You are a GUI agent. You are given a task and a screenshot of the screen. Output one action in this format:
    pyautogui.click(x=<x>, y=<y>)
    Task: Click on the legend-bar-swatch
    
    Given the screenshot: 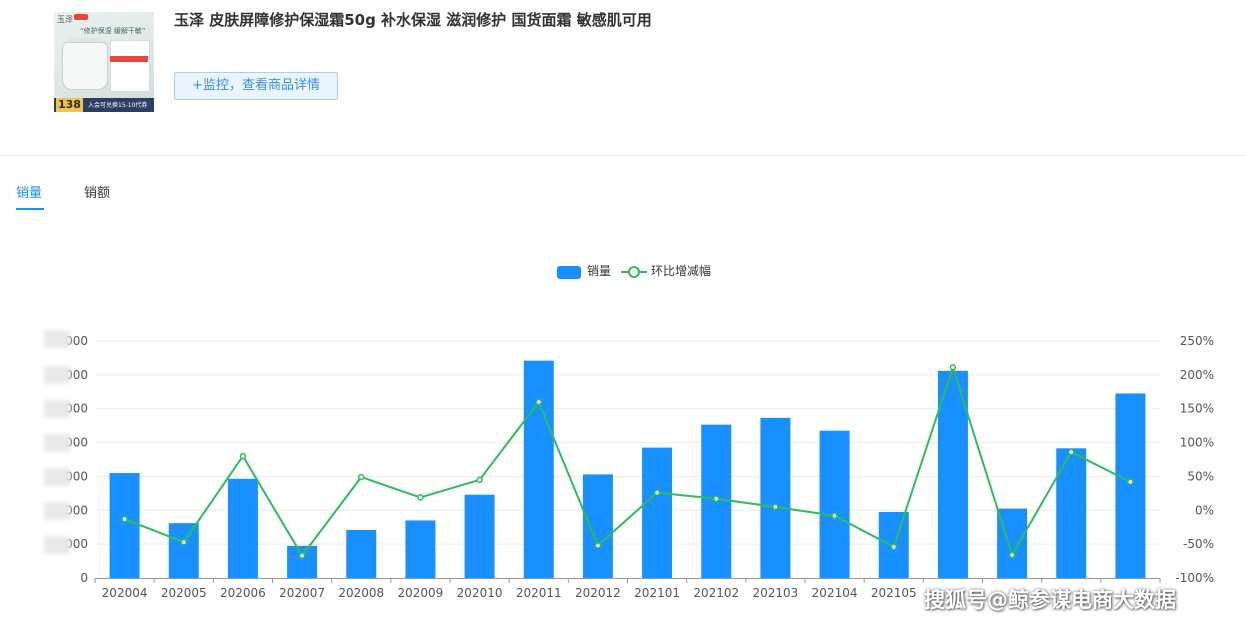 What is the action you would take?
    pyautogui.click(x=569, y=272)
    